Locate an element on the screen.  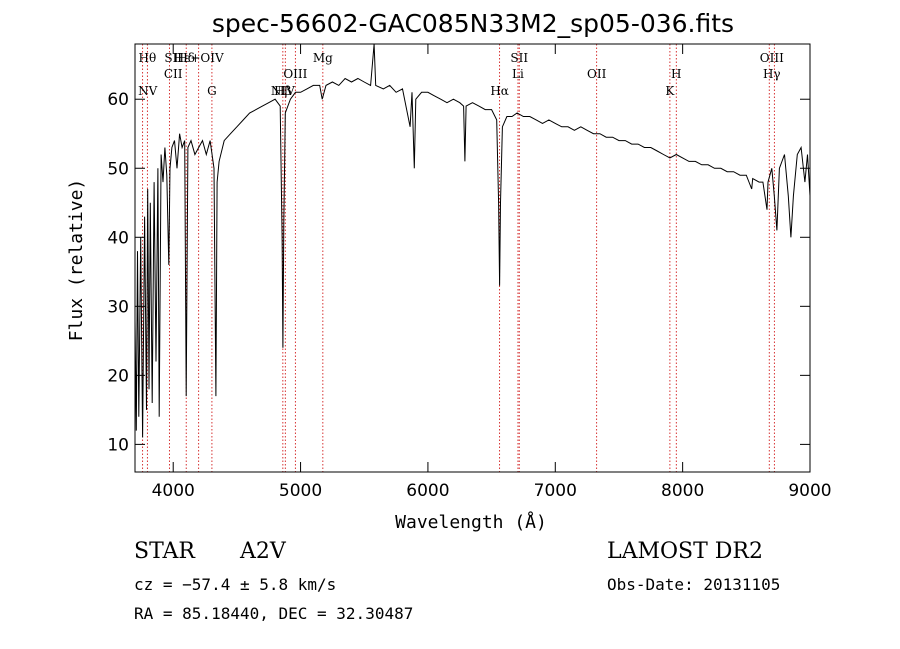
survey-name: LAMOST DR2 is located at coordinates (685, 551).